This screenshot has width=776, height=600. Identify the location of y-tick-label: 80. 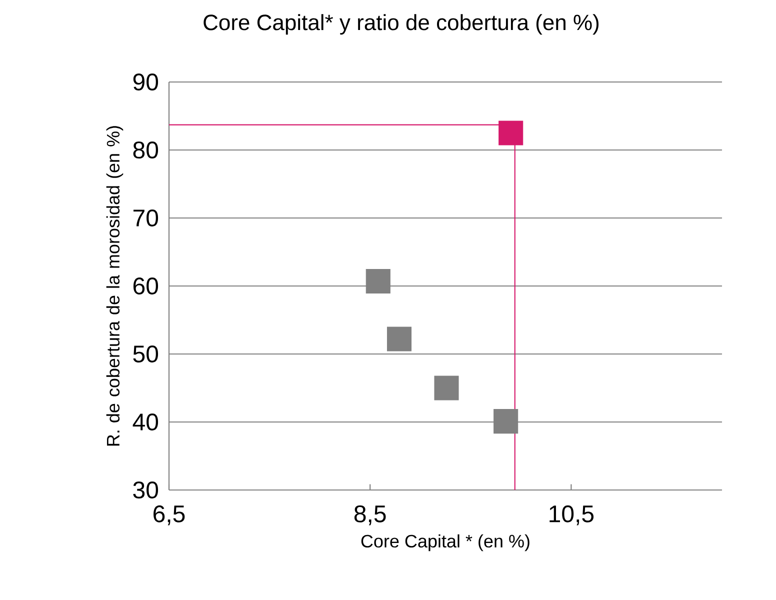
(145, 149).